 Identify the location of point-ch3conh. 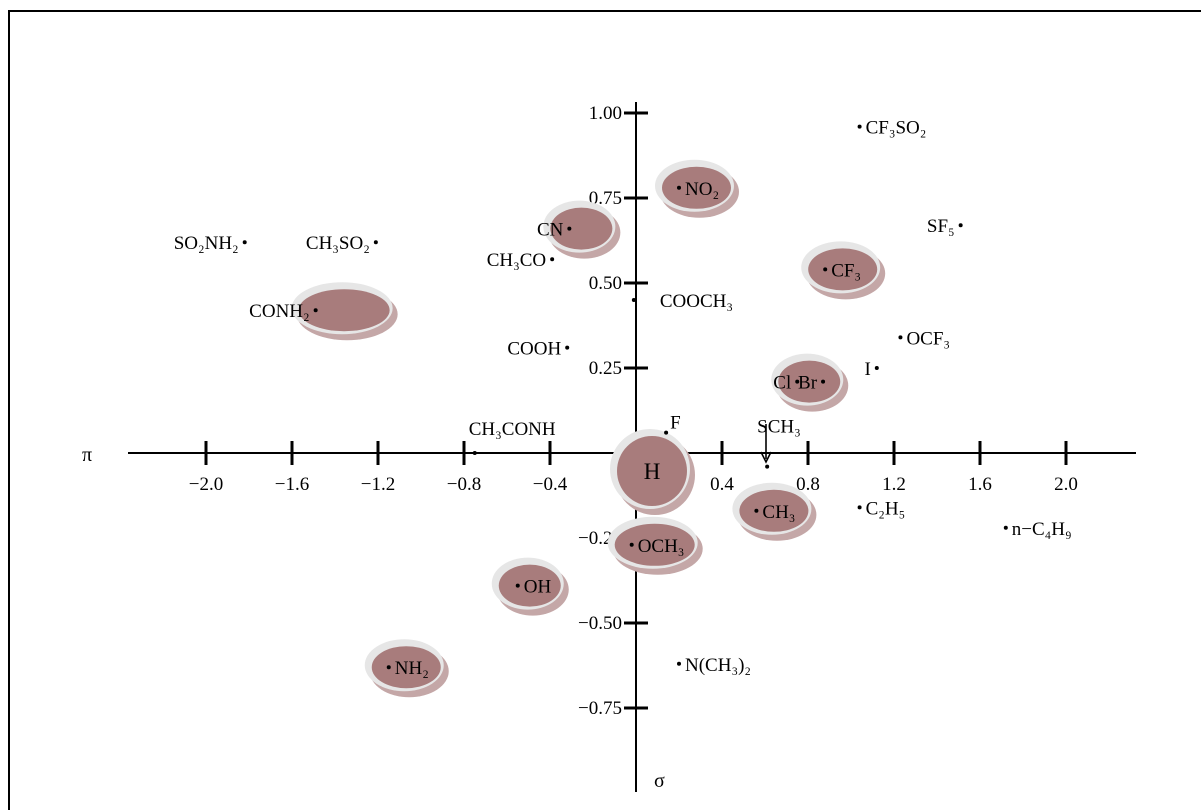
(474, 453).